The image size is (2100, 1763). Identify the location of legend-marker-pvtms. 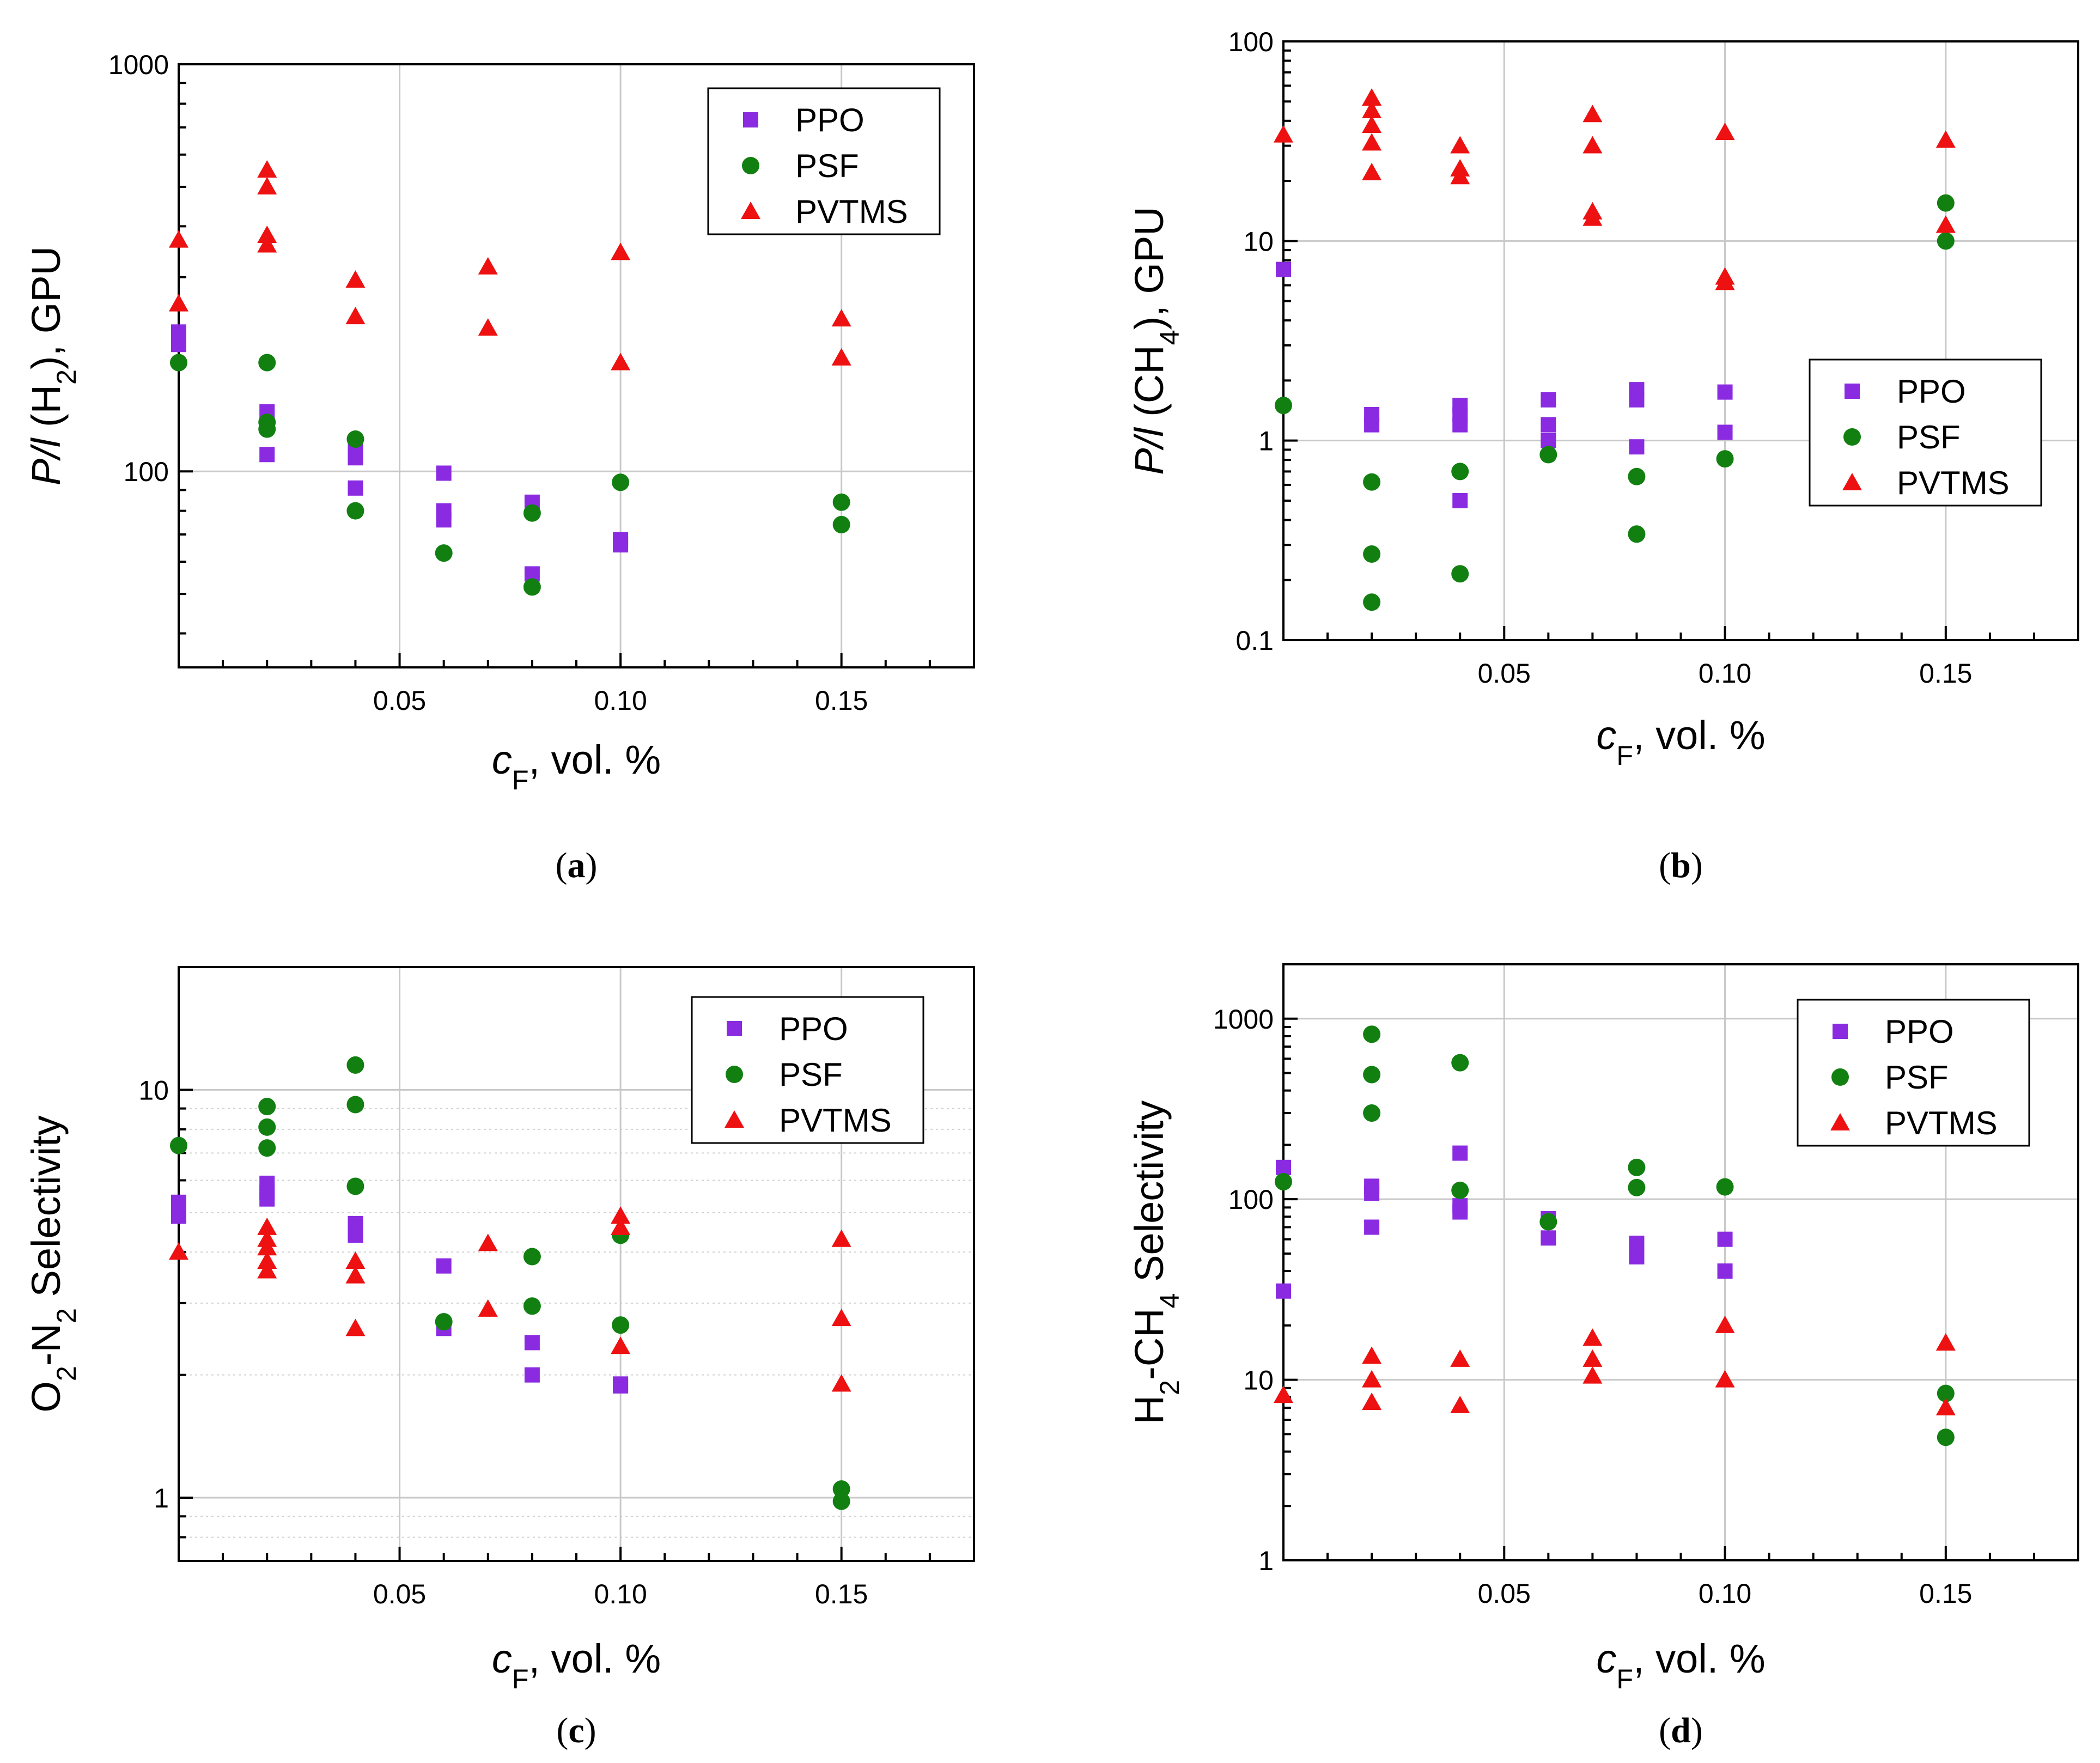
(734, 1119).